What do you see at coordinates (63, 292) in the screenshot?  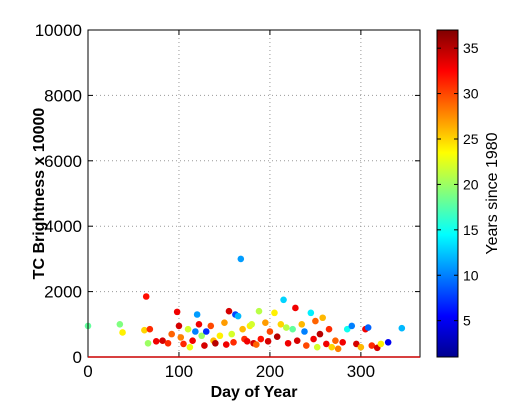 I see `y-tick-label: 2000` at bounding box center [63, 292].